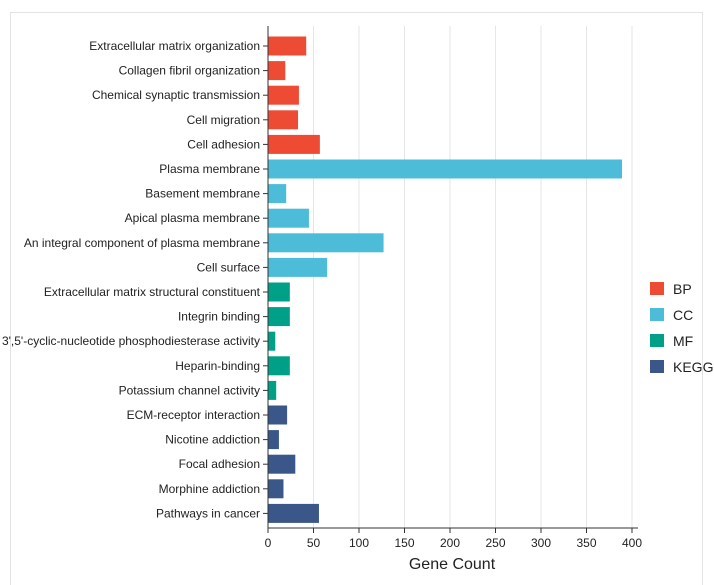 Image resolution: width=714 pixels, height=585 pixels. Describe the element at coordinates (314, 543) in the screenshot. I see `x-tick-label: 50` at that location.